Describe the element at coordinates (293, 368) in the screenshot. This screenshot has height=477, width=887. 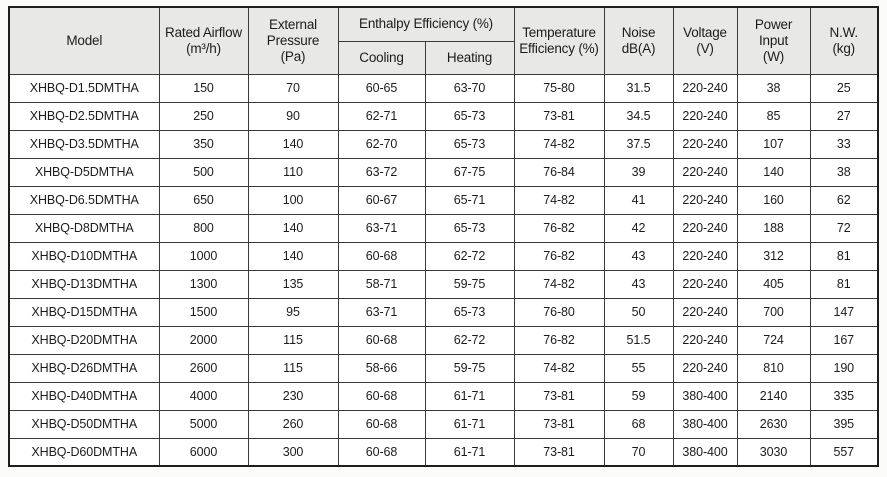
I see `cell-external-pressure: 115` at that location.